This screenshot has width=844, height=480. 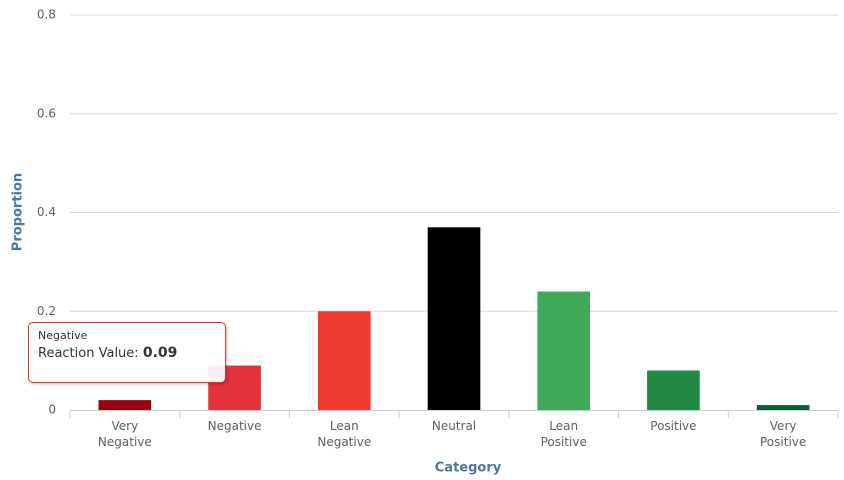 I want to click on x-tick-label: Lean Positive, so click(x=563, y=434).